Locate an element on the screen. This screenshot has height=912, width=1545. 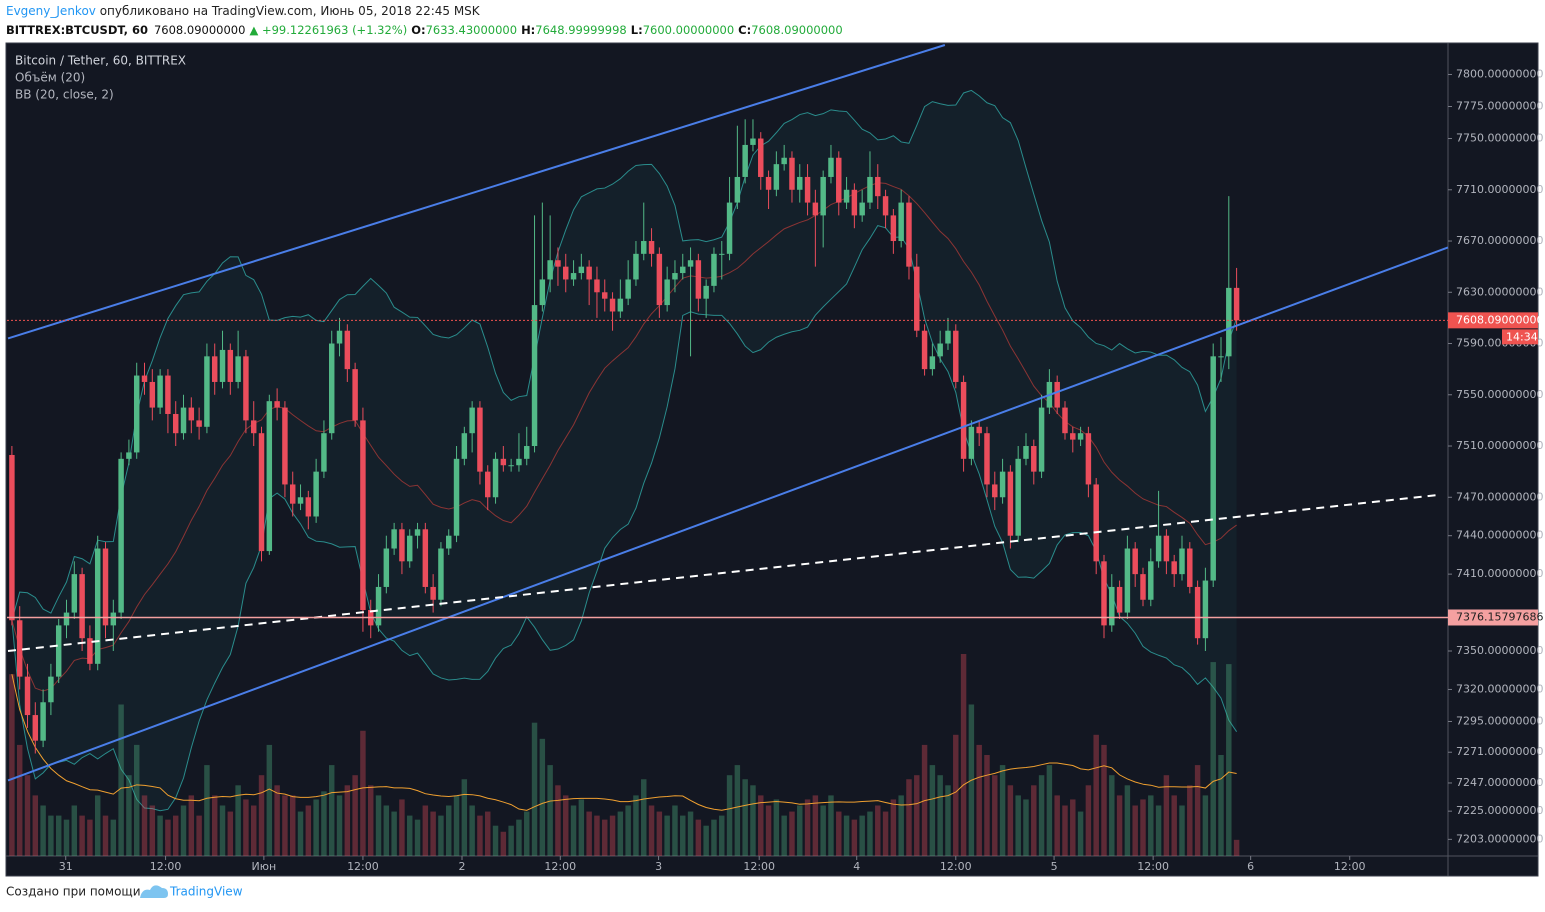
price-label: 7376.15797686 is located at coordinates (1499, 616).